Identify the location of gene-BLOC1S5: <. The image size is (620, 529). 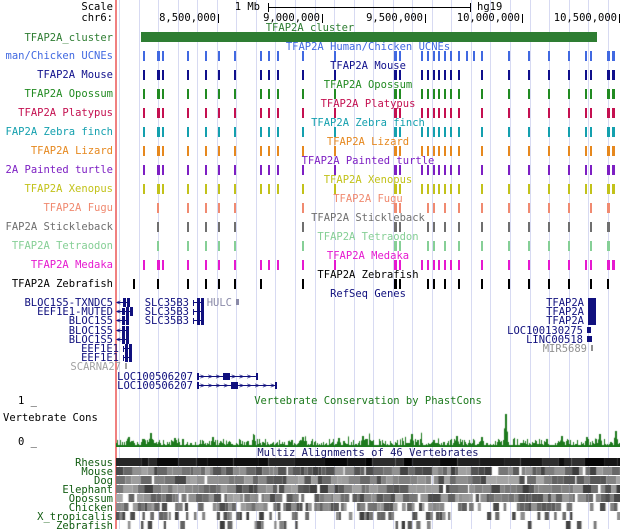
(122, 339).